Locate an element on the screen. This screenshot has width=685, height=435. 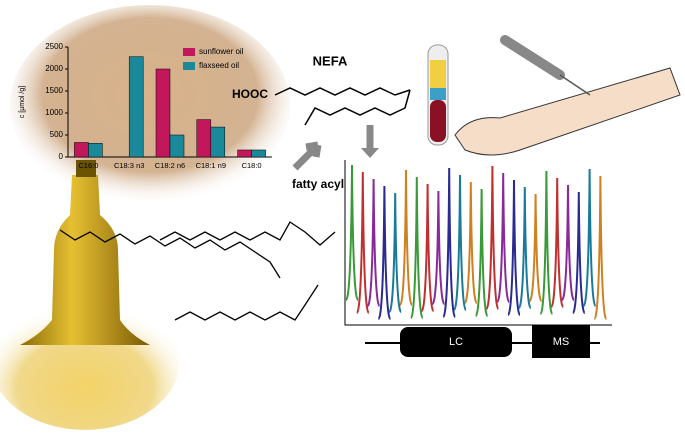
syringe is located at coordinates (532, 57).